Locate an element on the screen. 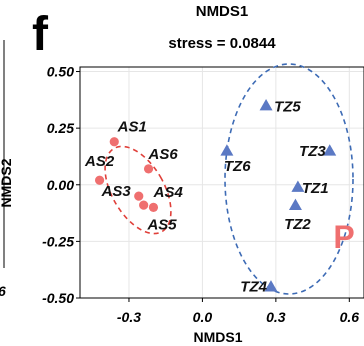 This screenshot has height=346, width=364. x-axis-label: NMDS1 is located at coordinates (217, 337).